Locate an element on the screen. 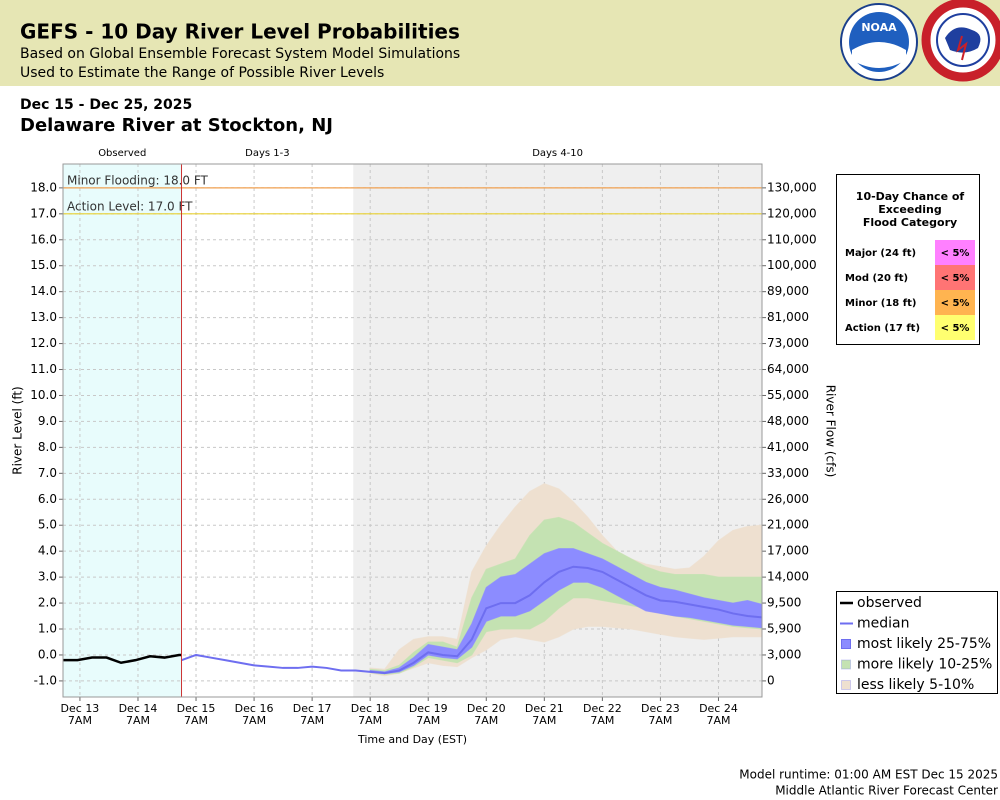 This screenshot has width=1000, height=800. y2-tick-label: 110,000 is located at coordinates (792, 239).